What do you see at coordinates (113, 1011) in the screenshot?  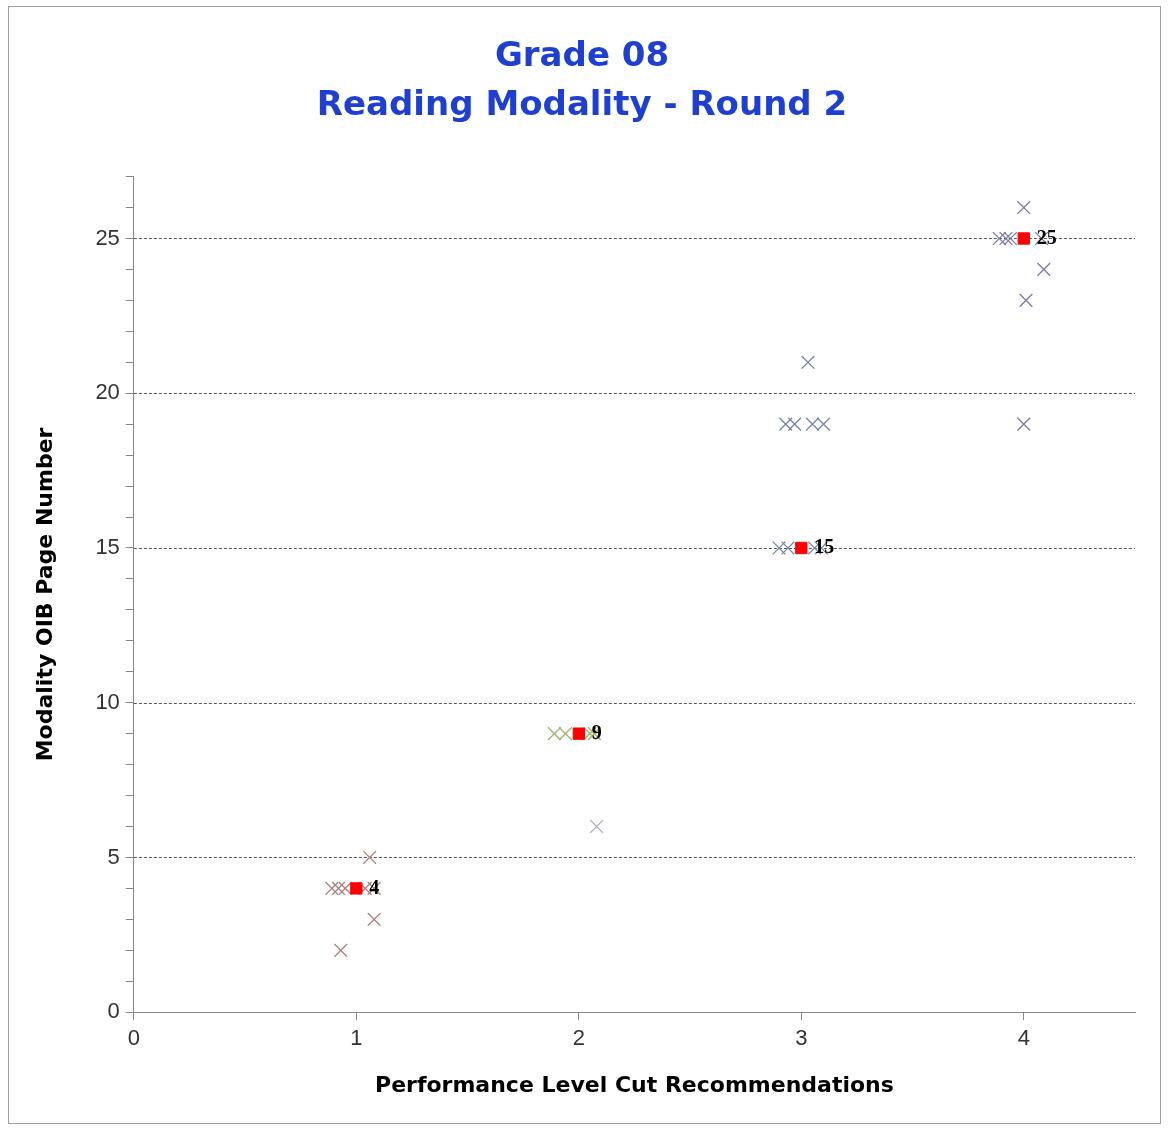 I see `y-tick-label: 0` at bounding box center [113, 1011].